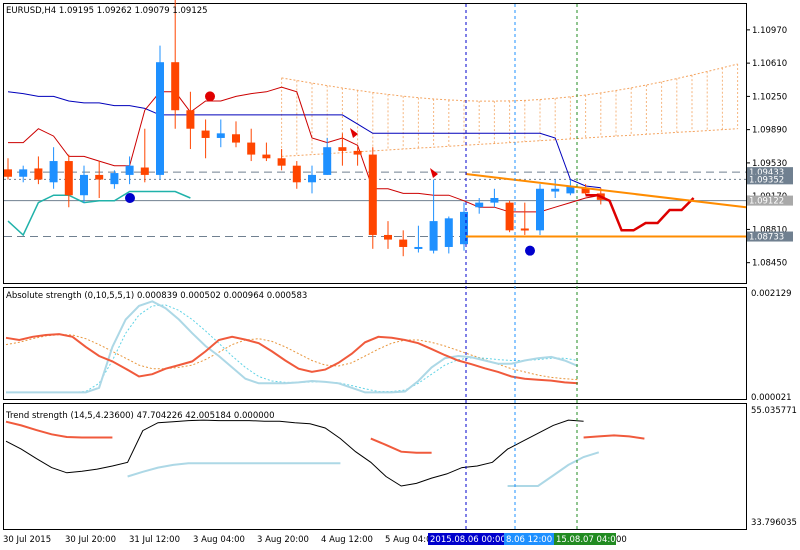  What do you see at coordinates (219, 540) in the screenshot?
I see `time-label: 3 Aug 04:00` at bounding box center [219, 540].